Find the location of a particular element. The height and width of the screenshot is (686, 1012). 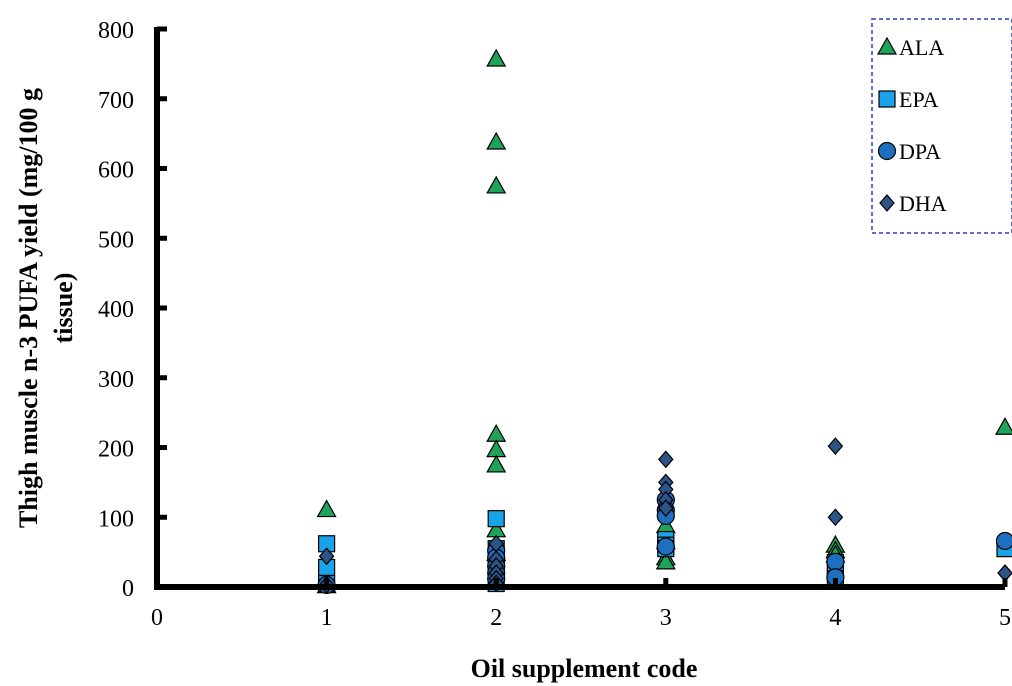

y-tick-label: 200 is located at coordinates (116, 450).